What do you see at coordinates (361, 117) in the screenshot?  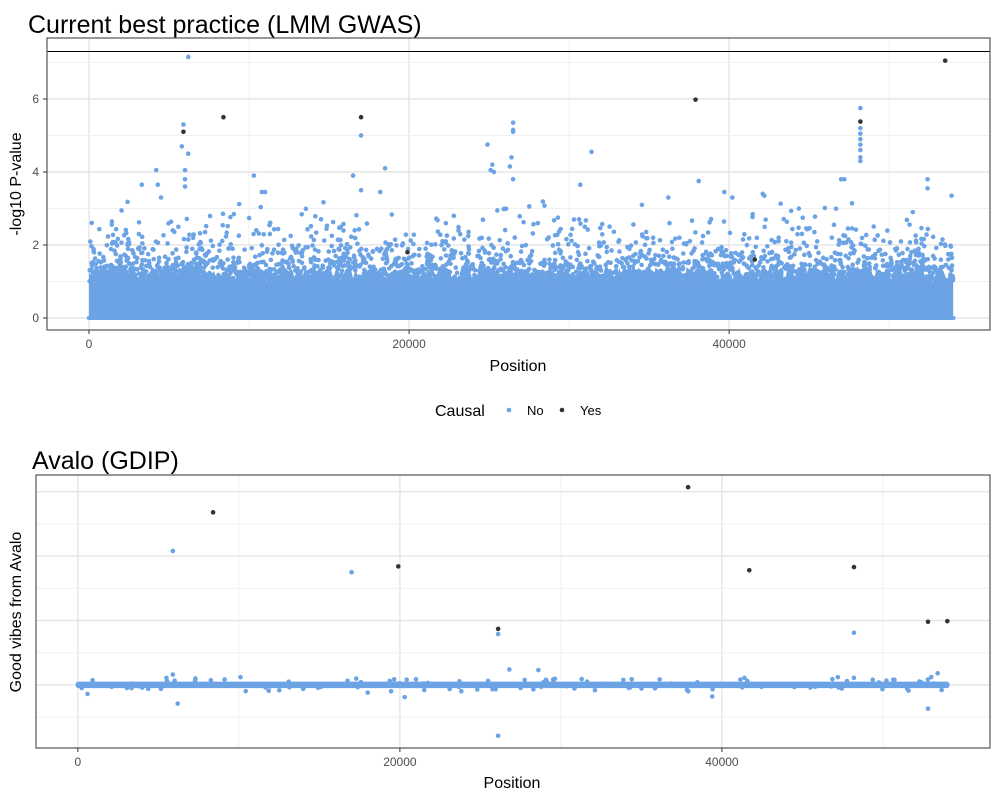 I see `data-point-causal` at bounding box center [361, 117].